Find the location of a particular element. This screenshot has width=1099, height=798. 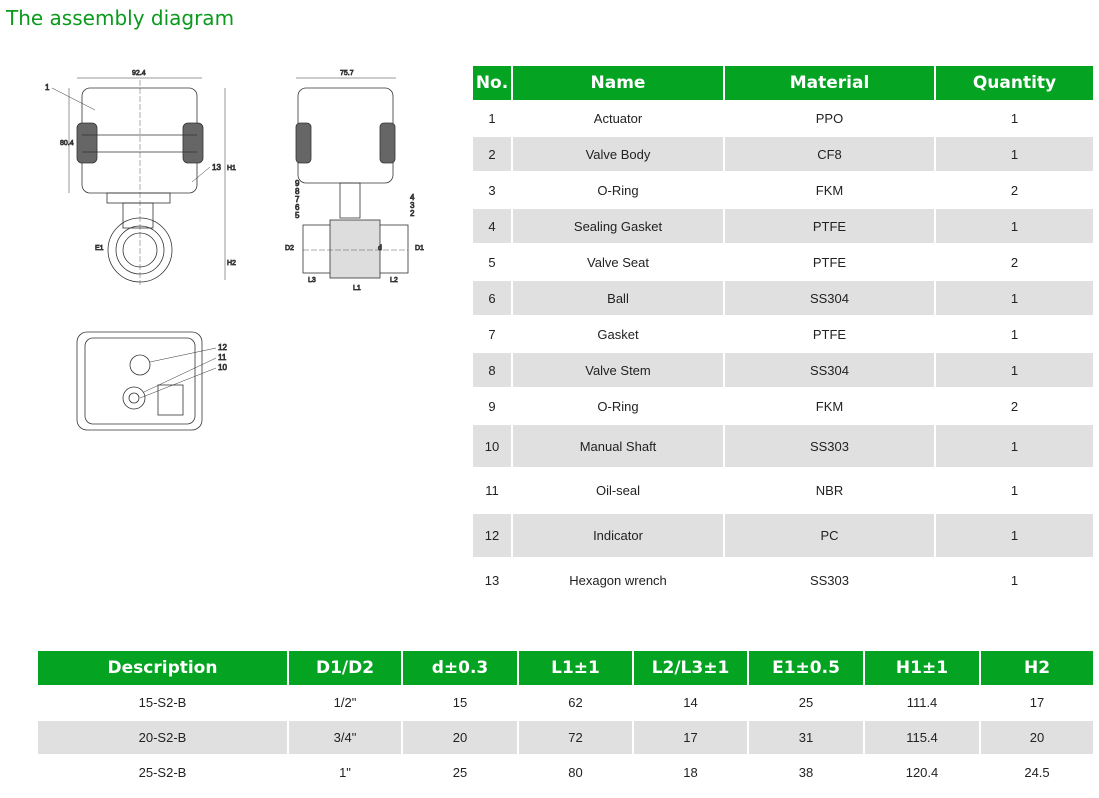

dims-header-cell: H1±1 is located at coordinates (922, 668).